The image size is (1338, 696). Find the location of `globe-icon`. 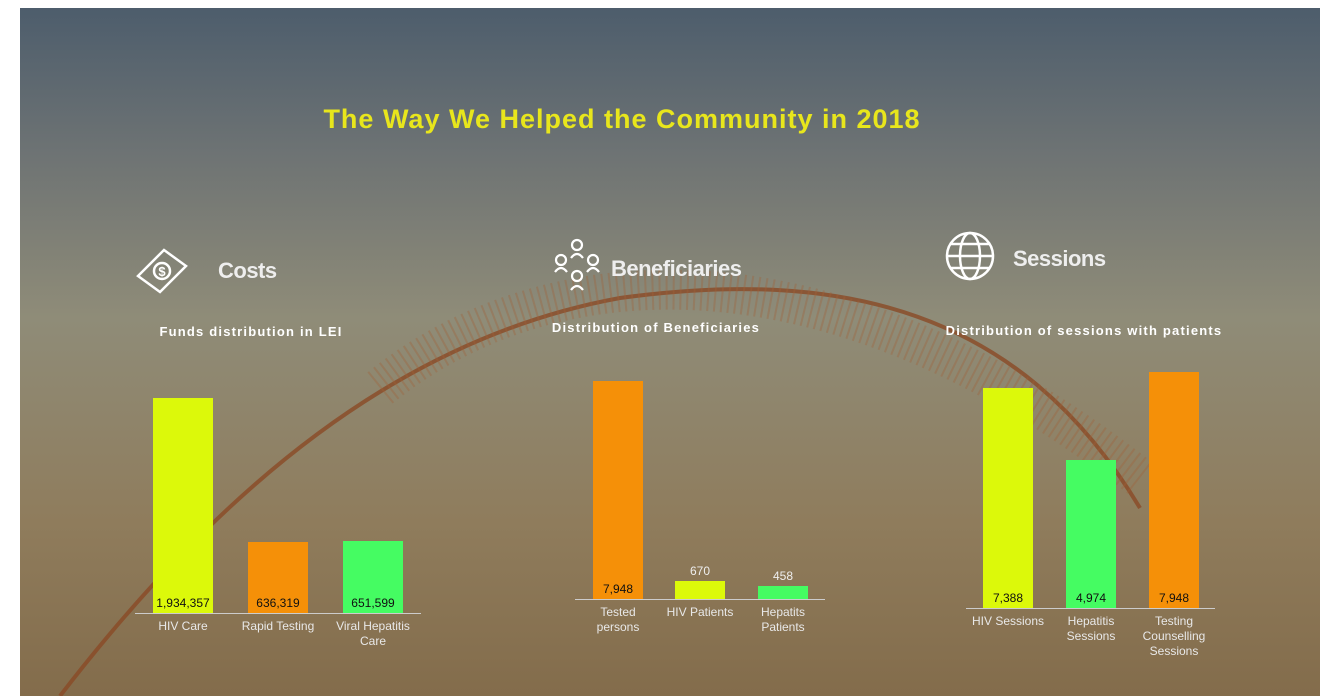

globe-icon is located at coordinates (970, 256).